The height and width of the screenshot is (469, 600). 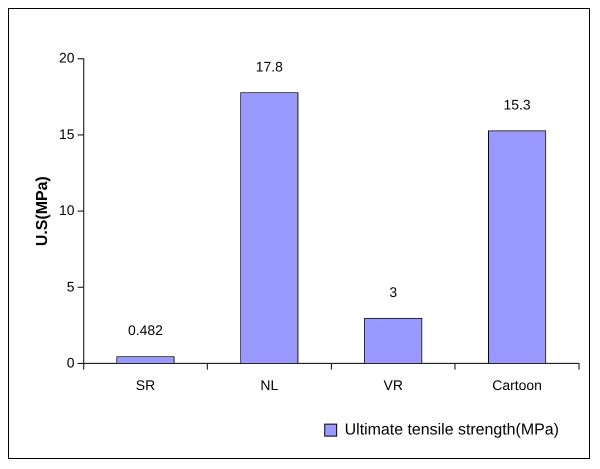 I want to click on y-tick-label: 20, so click(x=67, y=58).